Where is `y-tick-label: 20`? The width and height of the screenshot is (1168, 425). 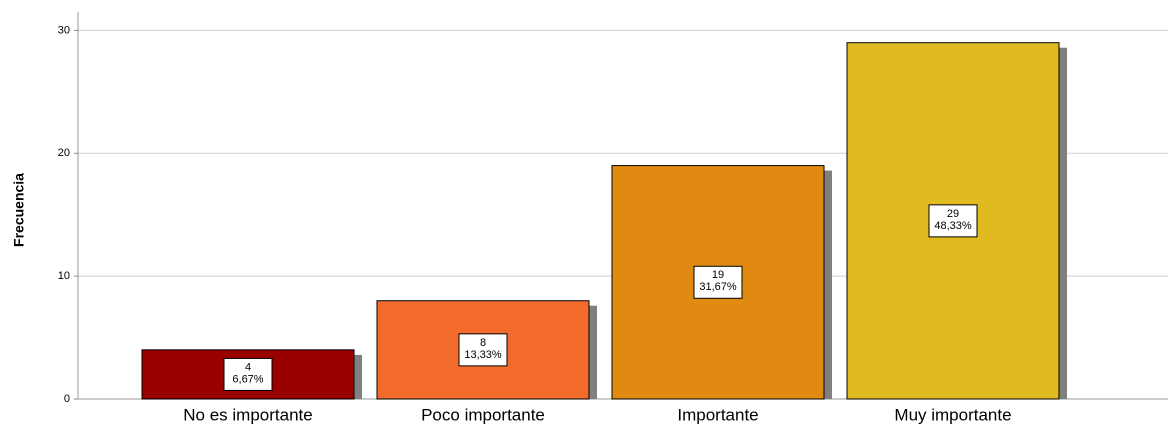 y-tick-label: 20 is located at coordinates (64, 153).